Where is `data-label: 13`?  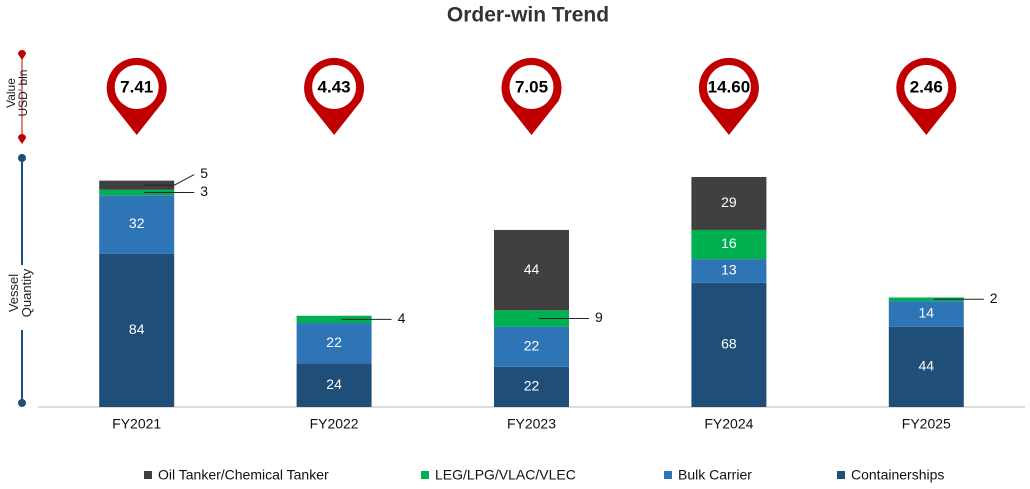 data-label: 13 is located at coordinates (729, 270).